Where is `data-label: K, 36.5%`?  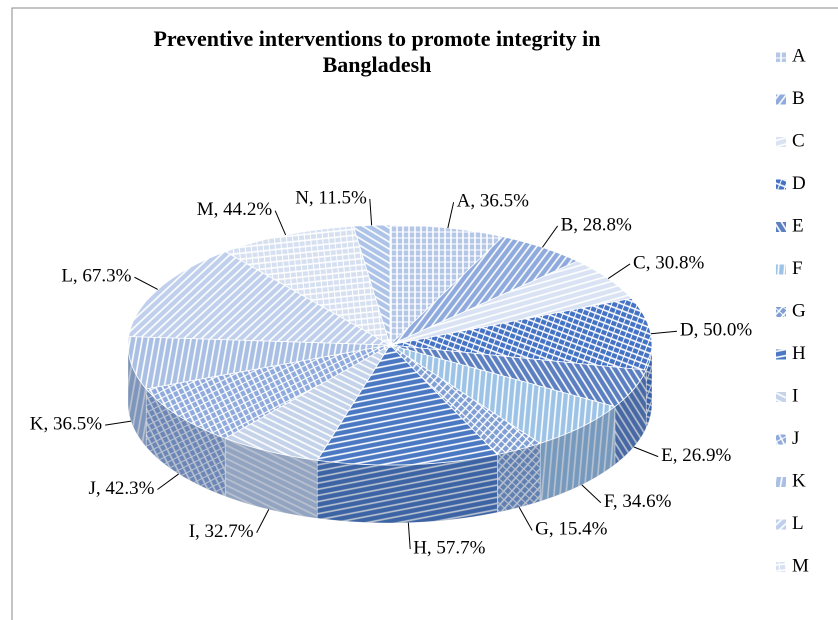 data-label: K, 36.5% is located at coordinates (66, 424).